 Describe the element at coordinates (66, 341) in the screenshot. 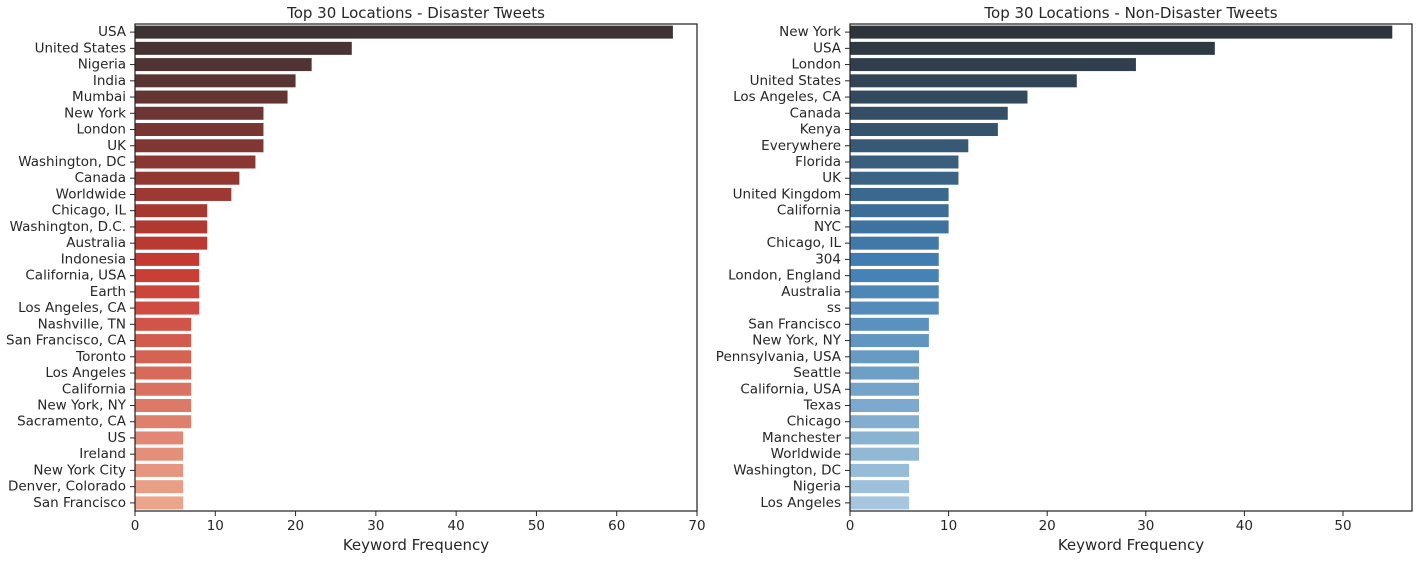

I see `y-tick-label: San Francisco, CA` at that location.